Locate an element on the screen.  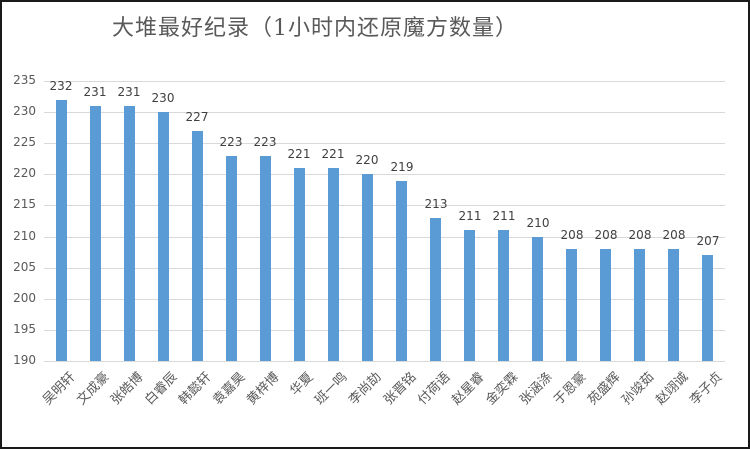
x-category-label: 张皓博 is located at coordinates (127, 389).